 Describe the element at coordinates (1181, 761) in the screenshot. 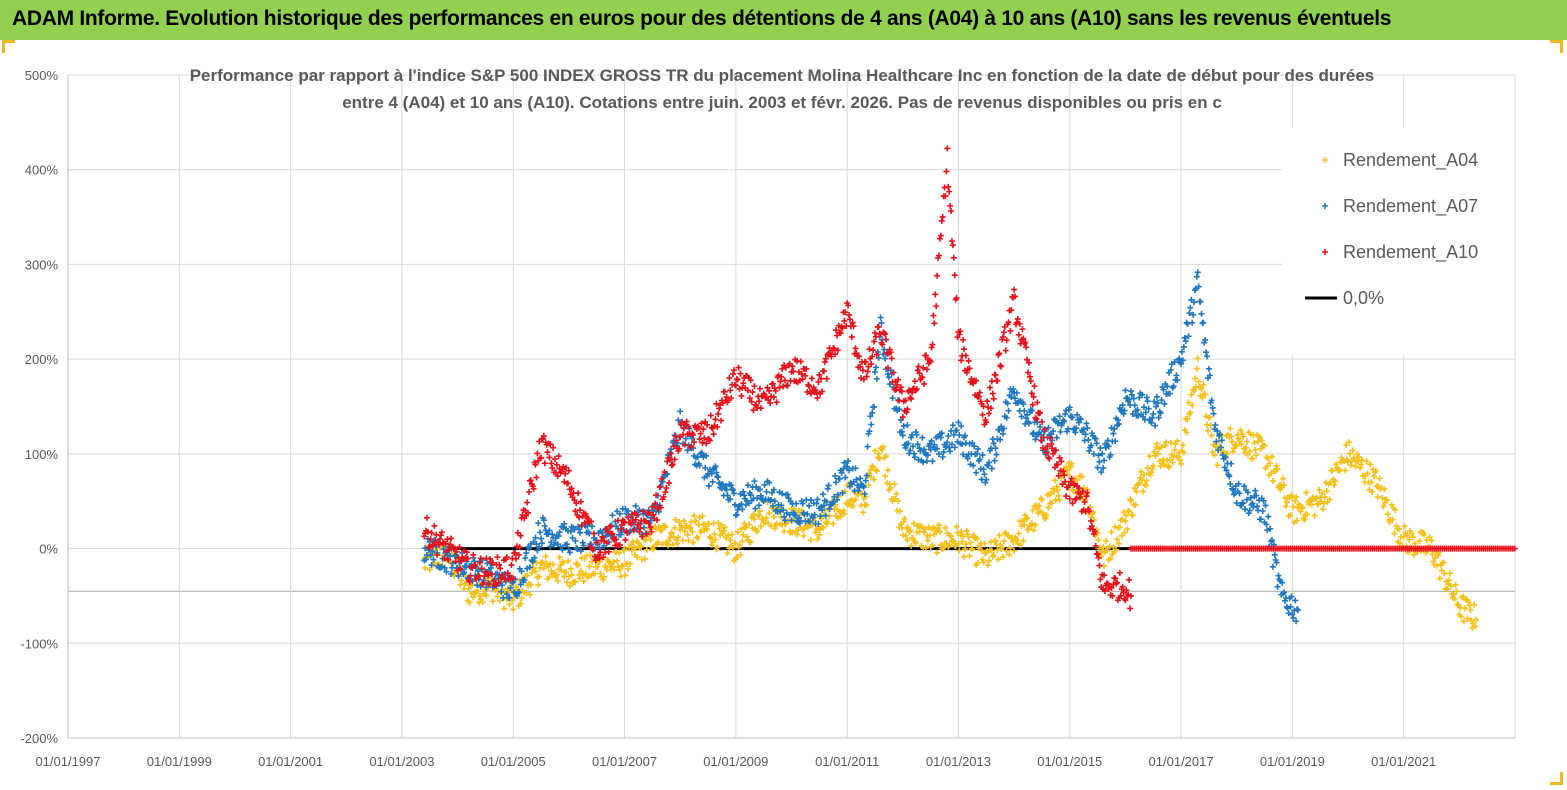

I see `x-tick-label: 01/01/2017` at that location.